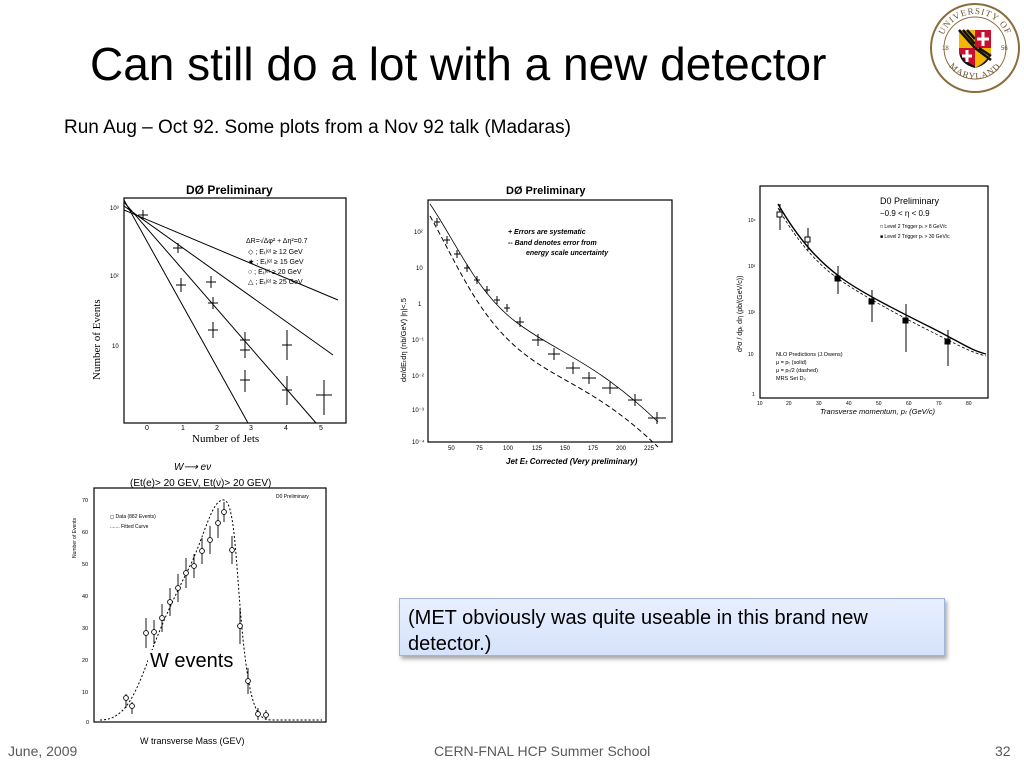 The height and width of the screenshot is (768, 1024). I want to click on inclusive-points, so click(863, 285).